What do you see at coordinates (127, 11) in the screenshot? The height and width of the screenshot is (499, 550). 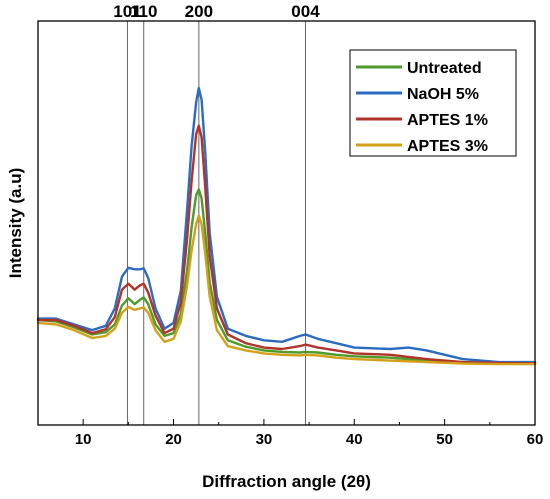 I see `peak-label-101: 101` at bounding box center [127, 11].